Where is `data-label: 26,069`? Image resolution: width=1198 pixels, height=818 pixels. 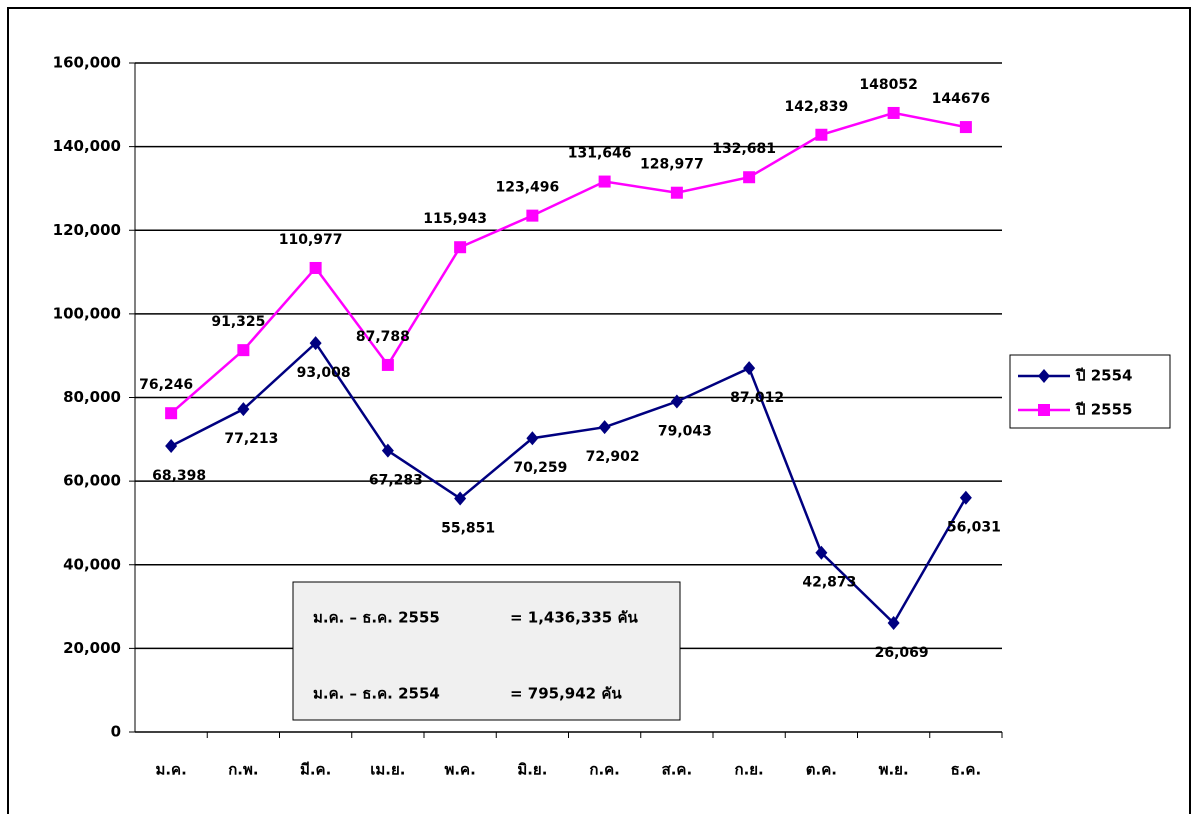
data-label: 26,069 is located at coordinates (902, 653).